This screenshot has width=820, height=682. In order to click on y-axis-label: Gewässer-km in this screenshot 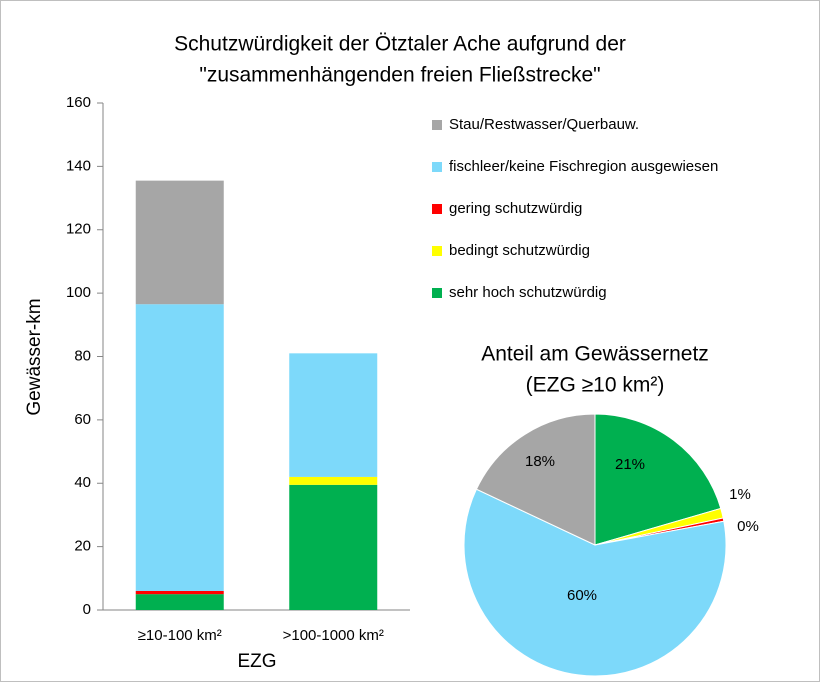, I will do `click(34, 356)`.